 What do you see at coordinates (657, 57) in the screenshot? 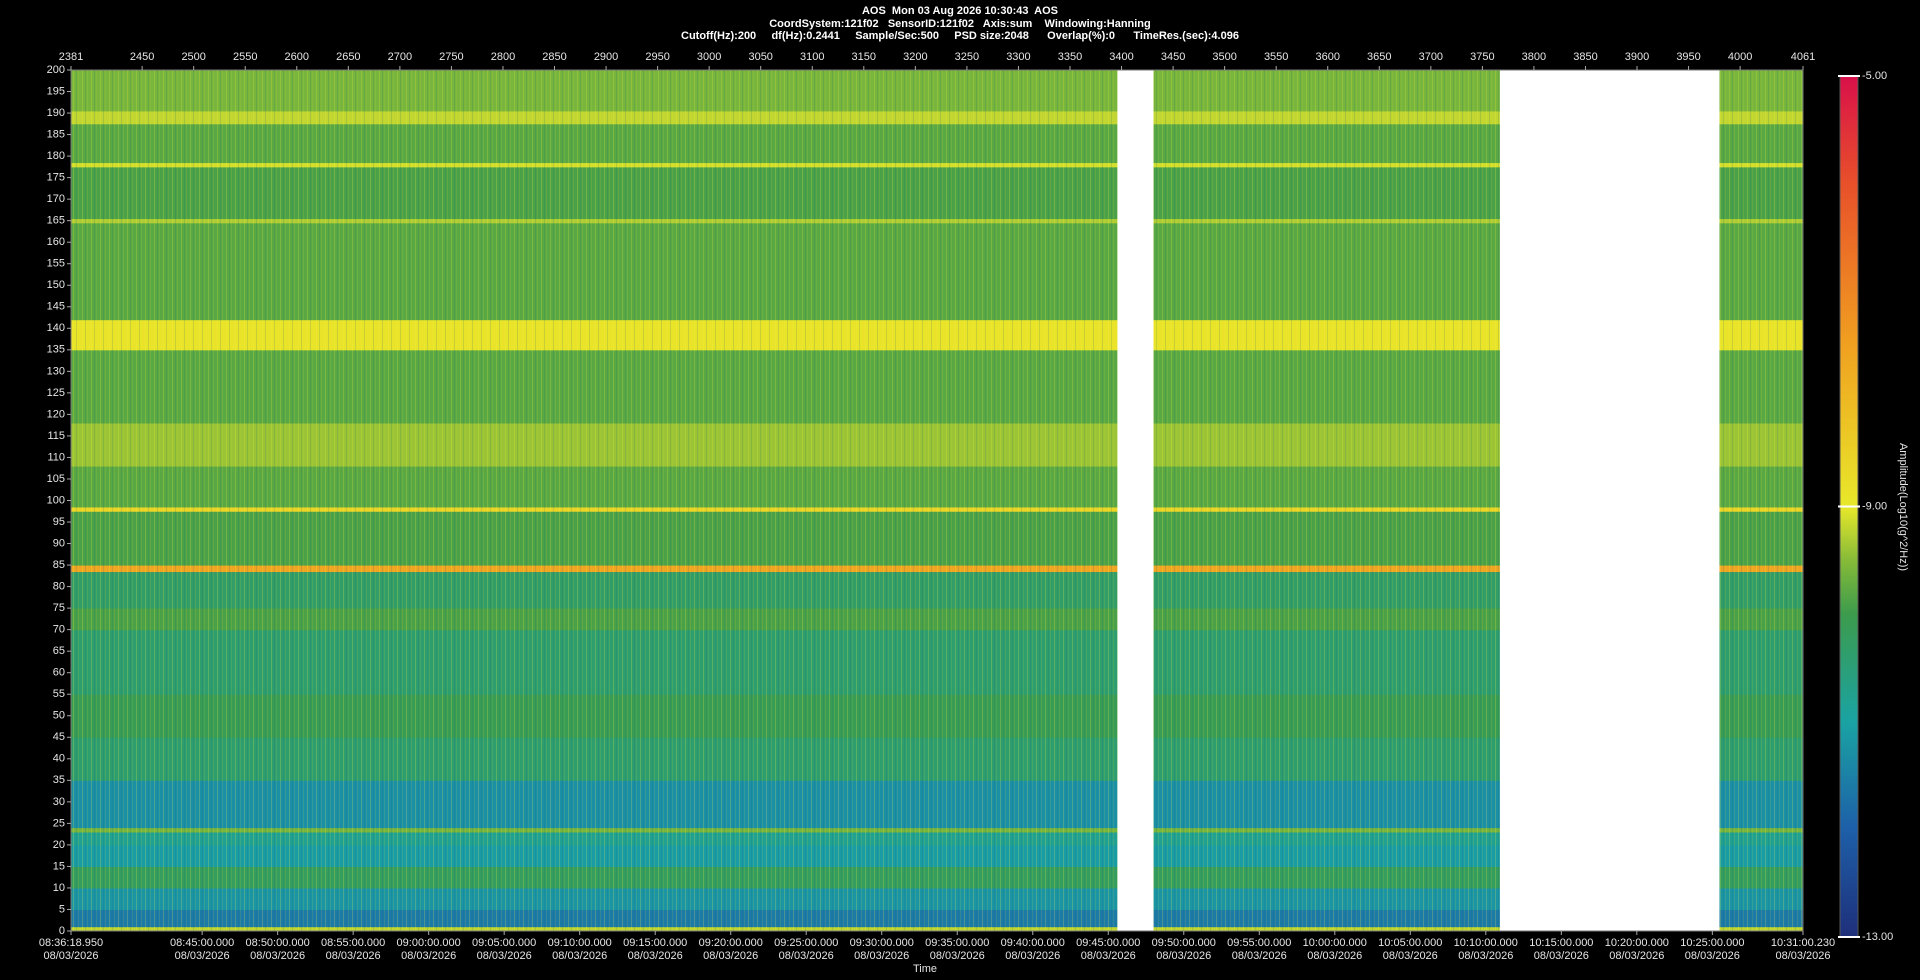
I see `x2-tick-label: 2950` at bounding box center [657, 57].